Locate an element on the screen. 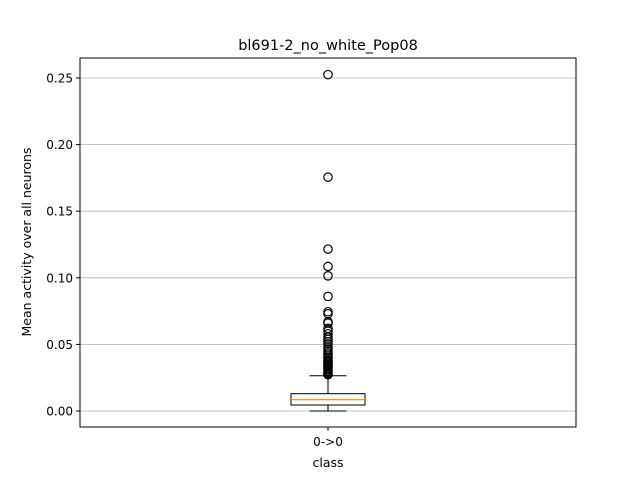  y-tick-label: 0.15 is located at coordinates (59, 212).